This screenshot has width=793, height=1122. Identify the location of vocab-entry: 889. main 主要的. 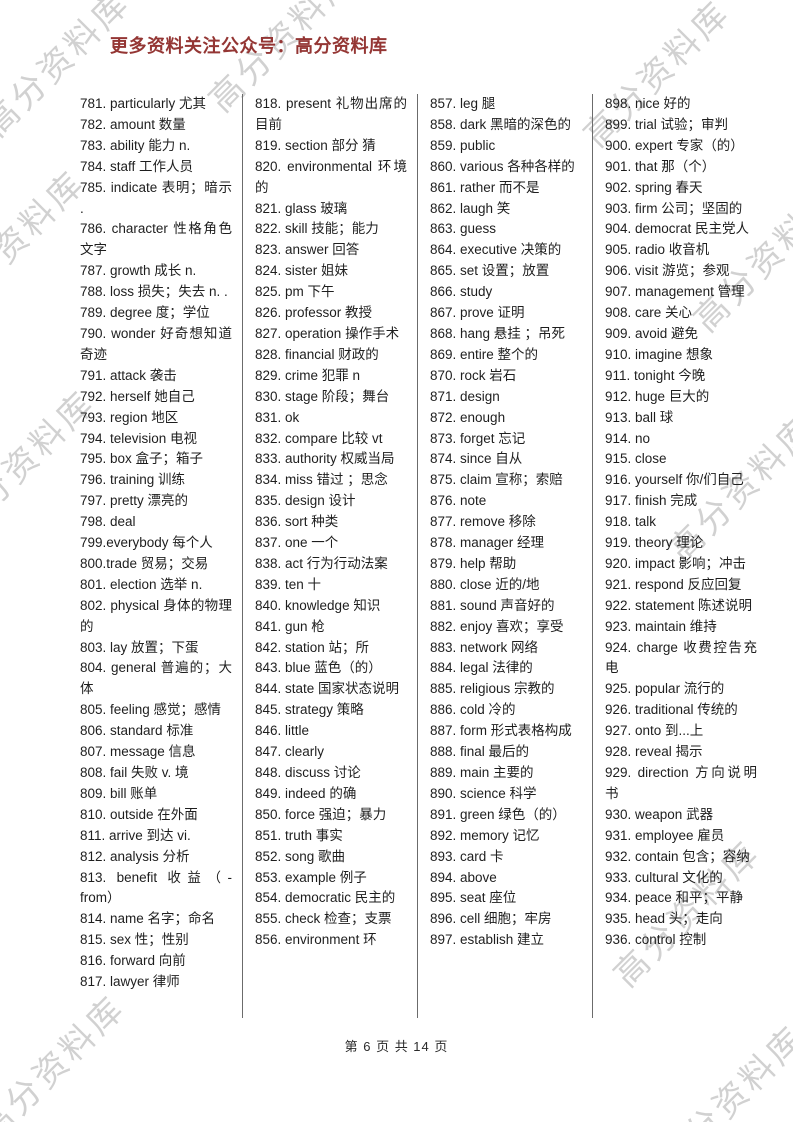
(482, 772).